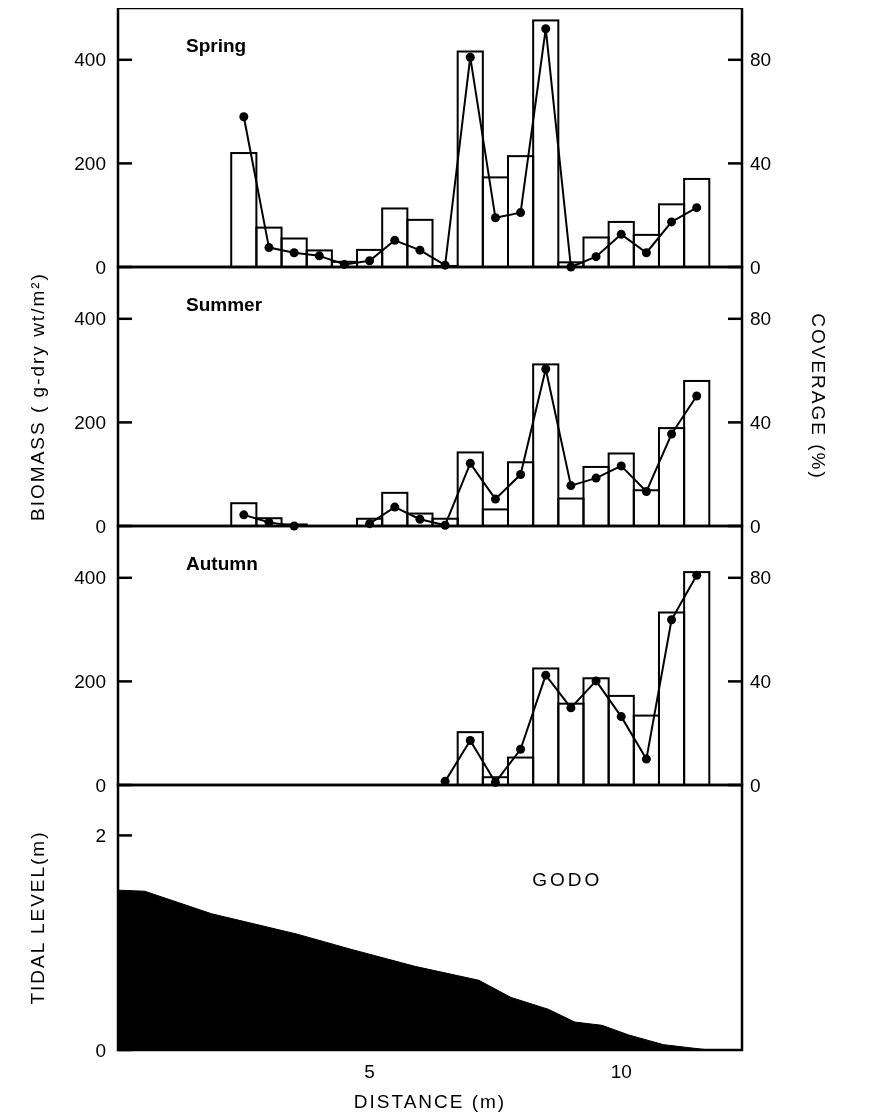 The height and width of the screenshot is (1120, 875). Describe the element at coordinates (100, 836) in the screenshot. I see `y-tick-label: 2` at that location.